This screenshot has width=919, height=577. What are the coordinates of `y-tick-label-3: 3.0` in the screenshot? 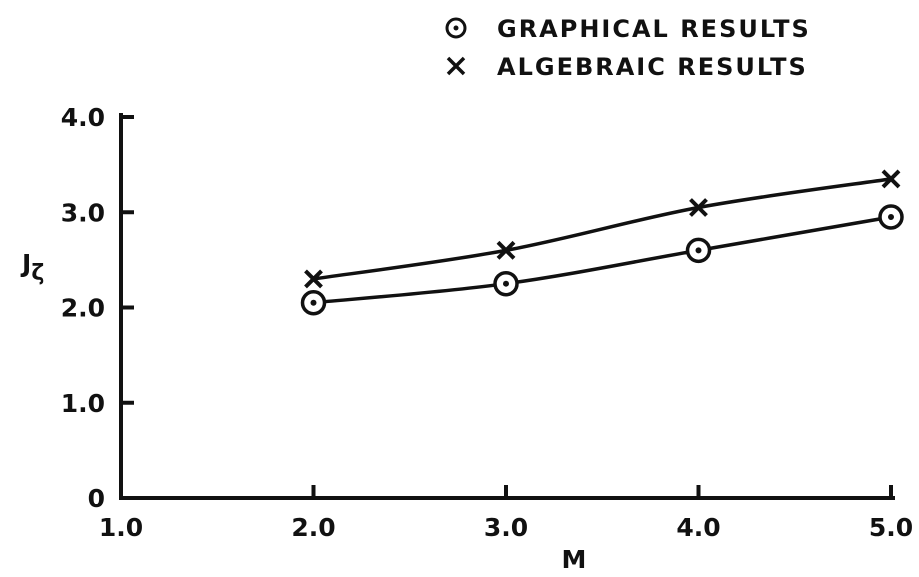 It's located at (83, 212).